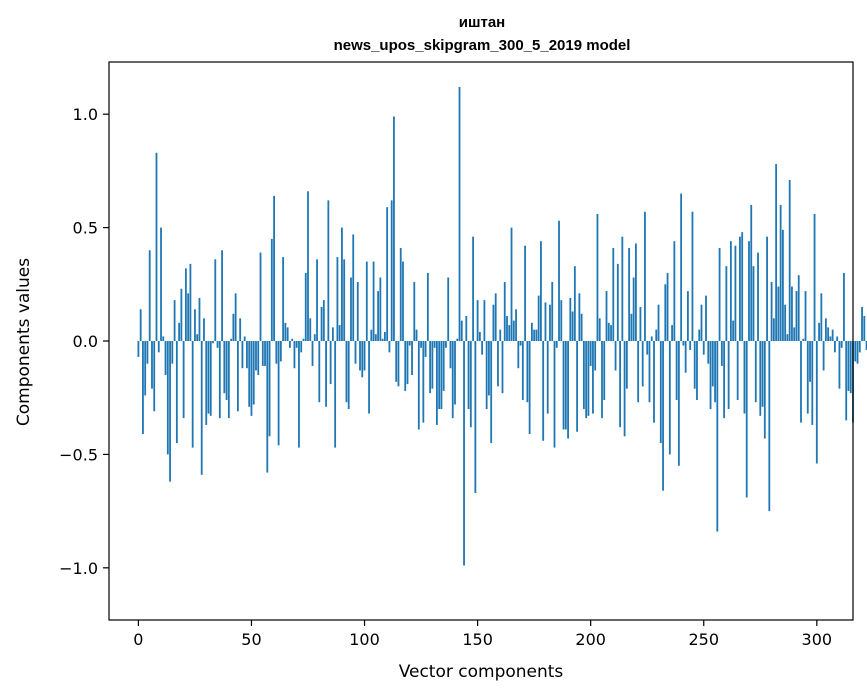  Describe the element at coordinates (251, 639) in the screenshot. I see `x-tick-label: 50` at that location.